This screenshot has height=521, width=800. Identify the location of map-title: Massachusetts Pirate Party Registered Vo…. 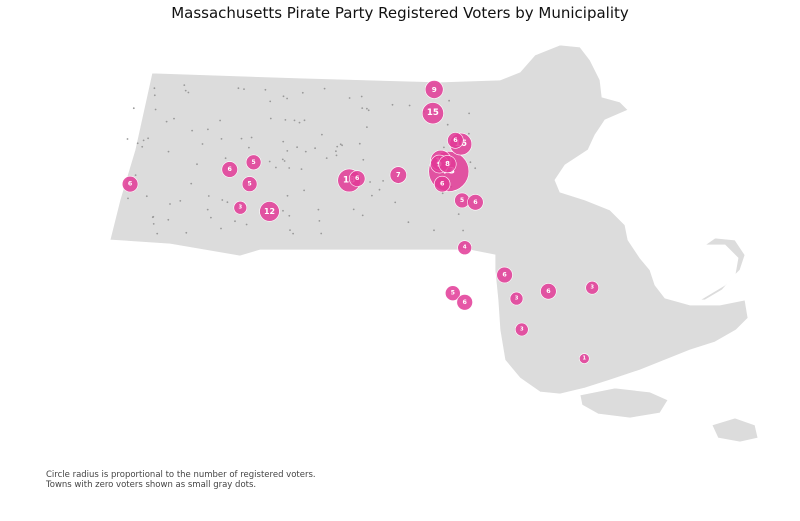
(400, 13).